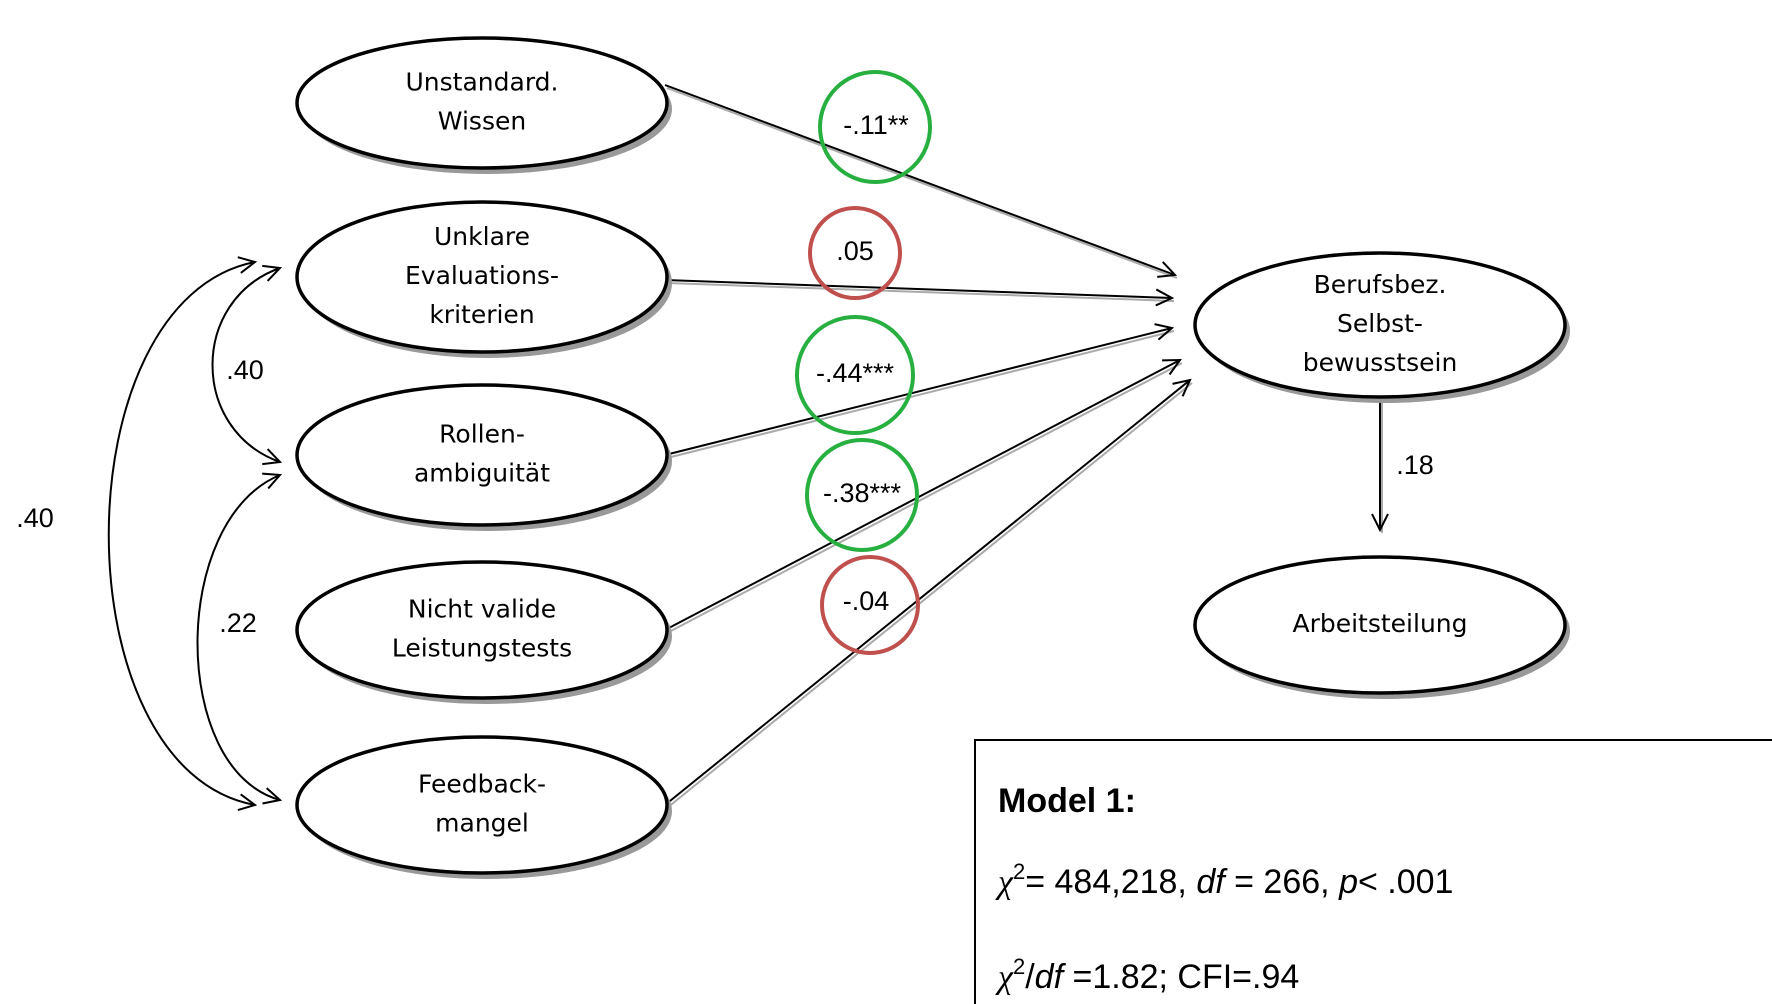  I want to click on model-title: Model 1:, so click(1067, 801).